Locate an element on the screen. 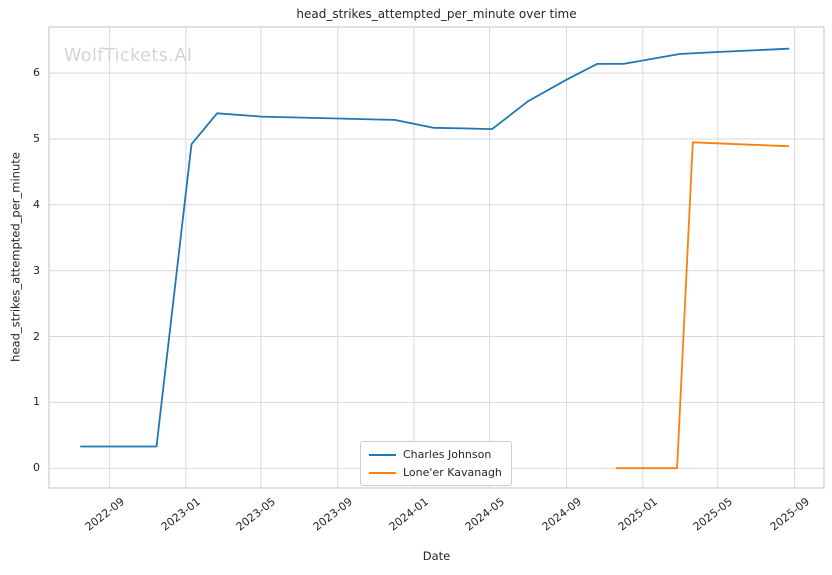 The image size is (832, 575). legend-item: Lone'er Kavanagh is located at coordinates (435, 472).